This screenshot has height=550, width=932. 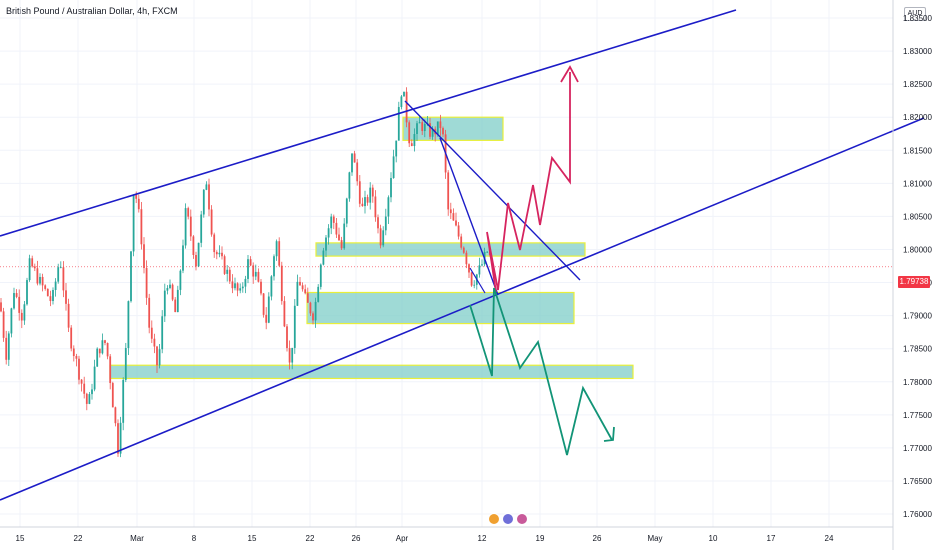 I want to click on x-tick-label: 17, so click(x=771, y=538).